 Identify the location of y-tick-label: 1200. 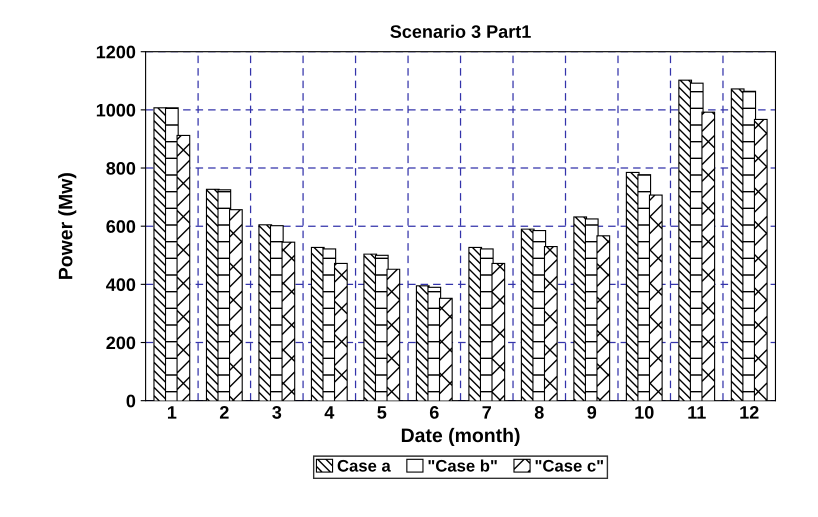
(116, 52).